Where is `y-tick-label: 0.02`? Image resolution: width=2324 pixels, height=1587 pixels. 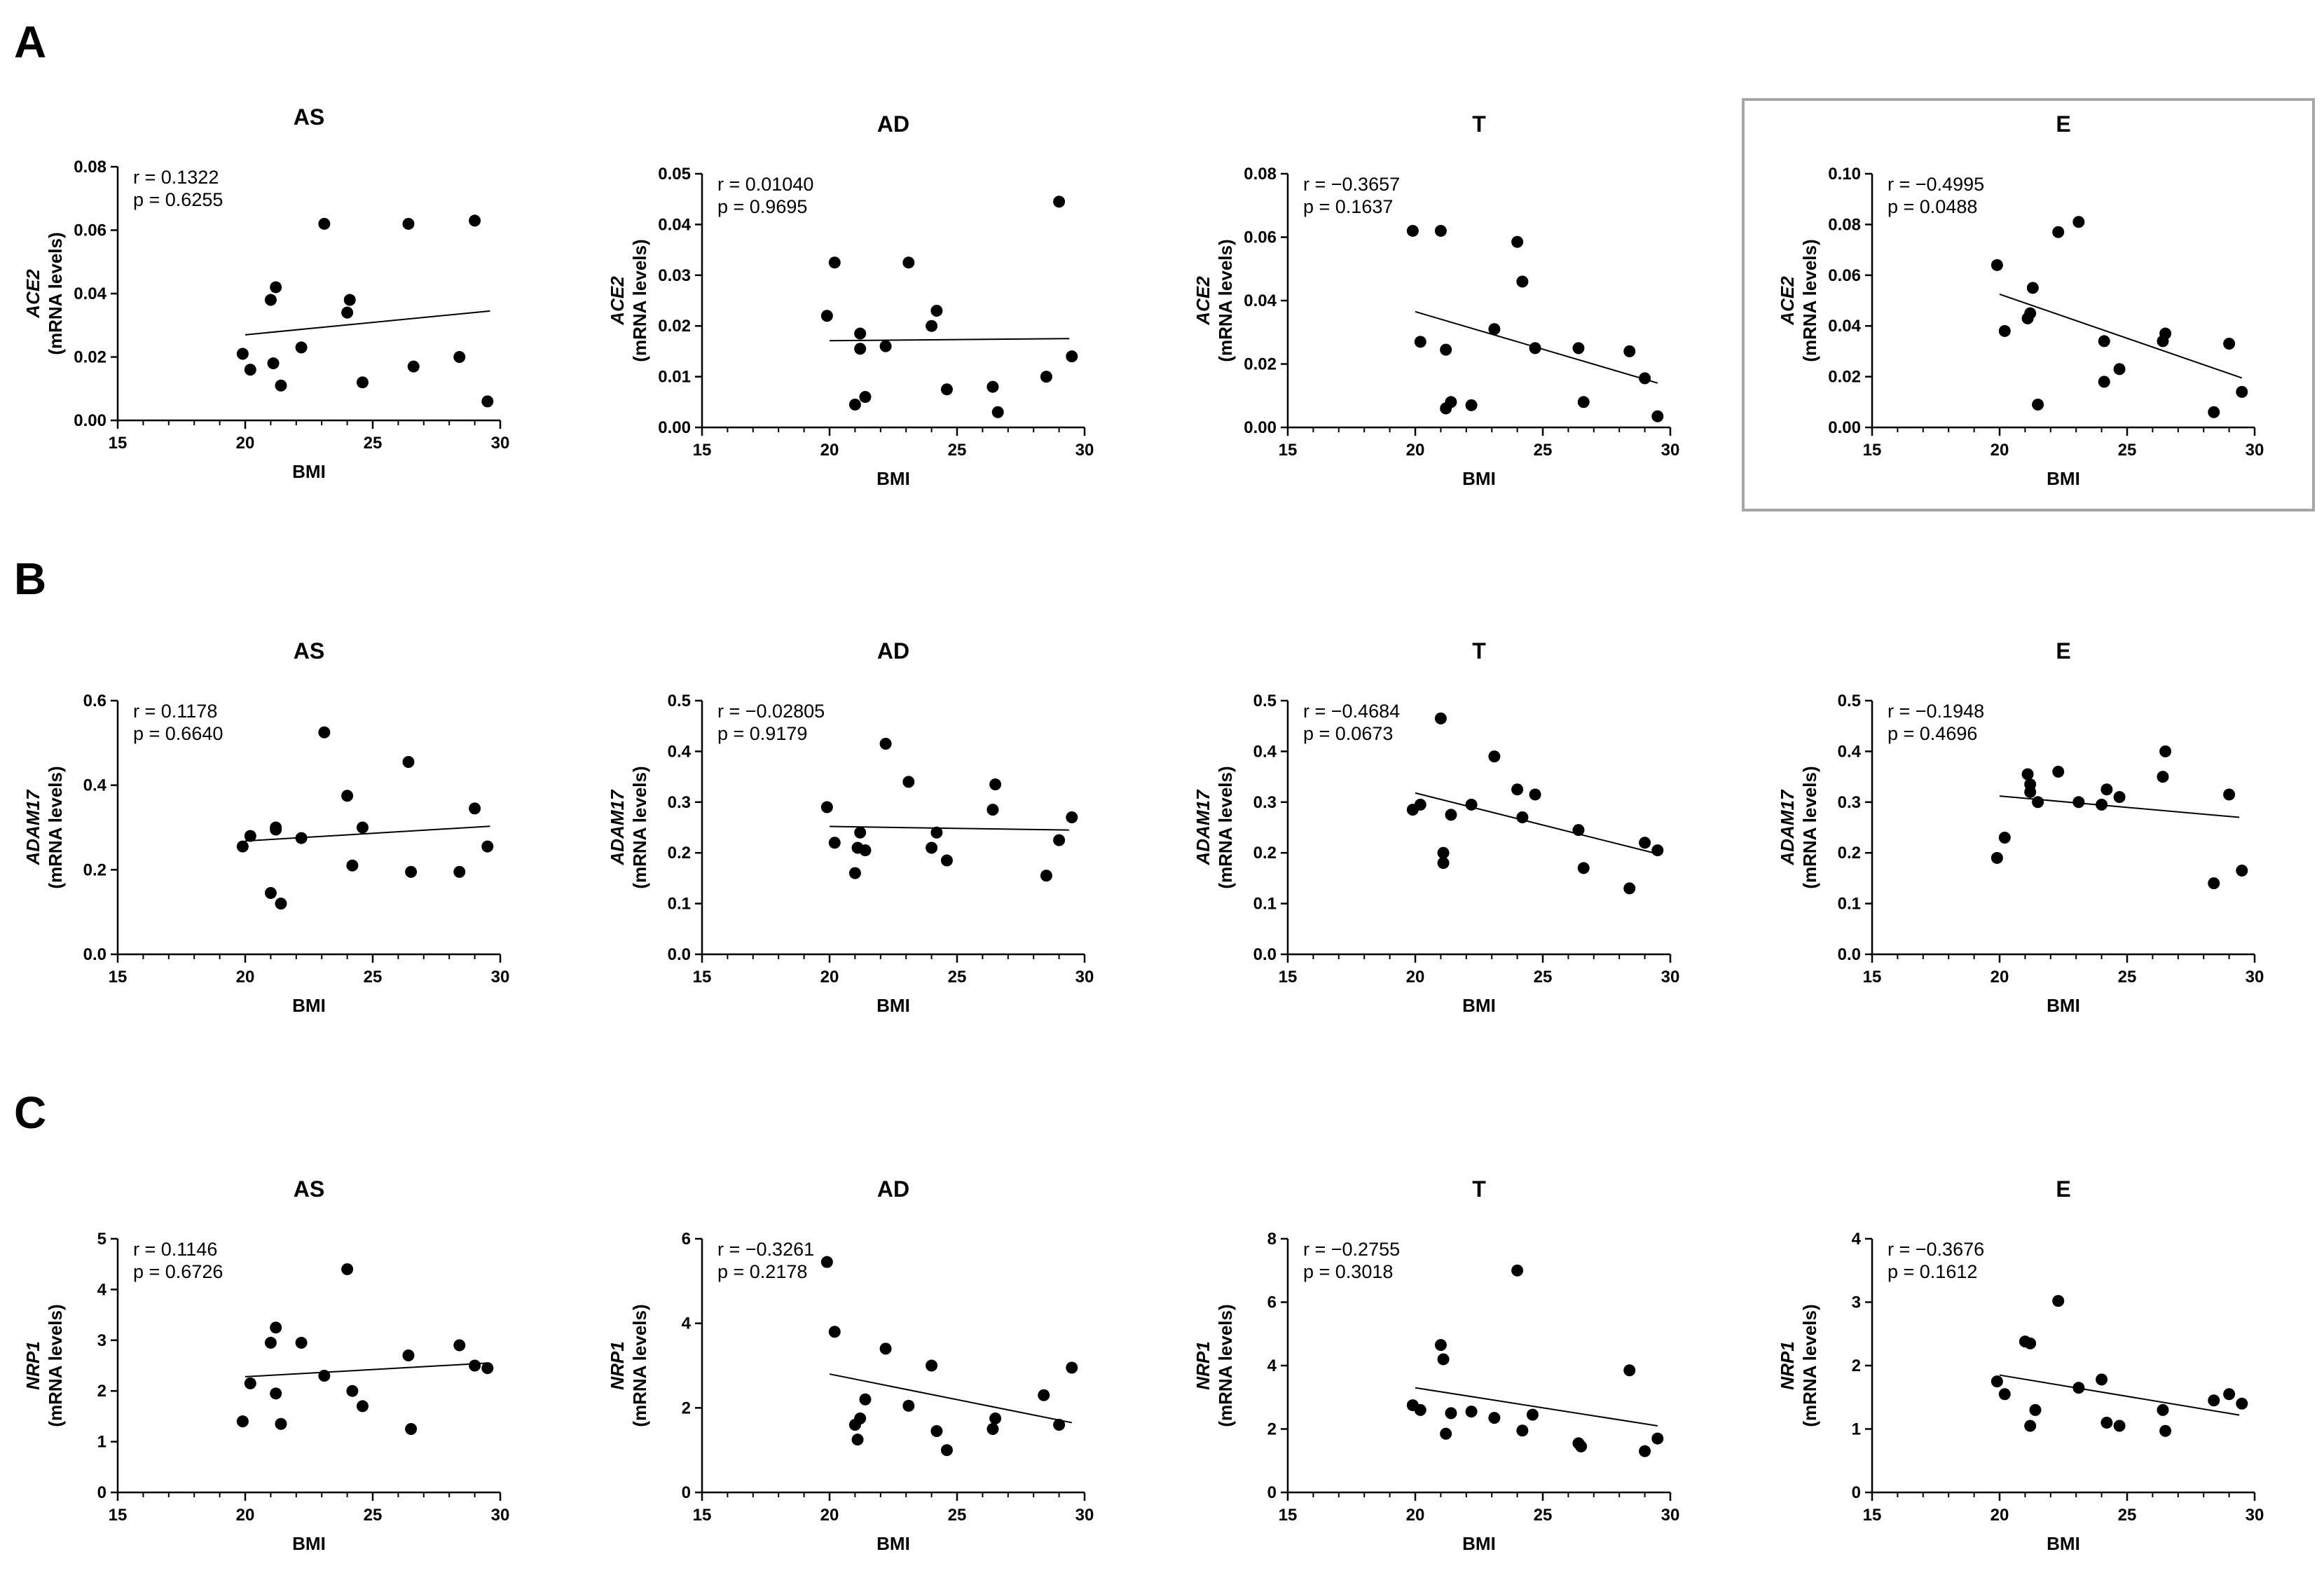 y-tick-label: 0.02 is located at coordinates (674, 326).